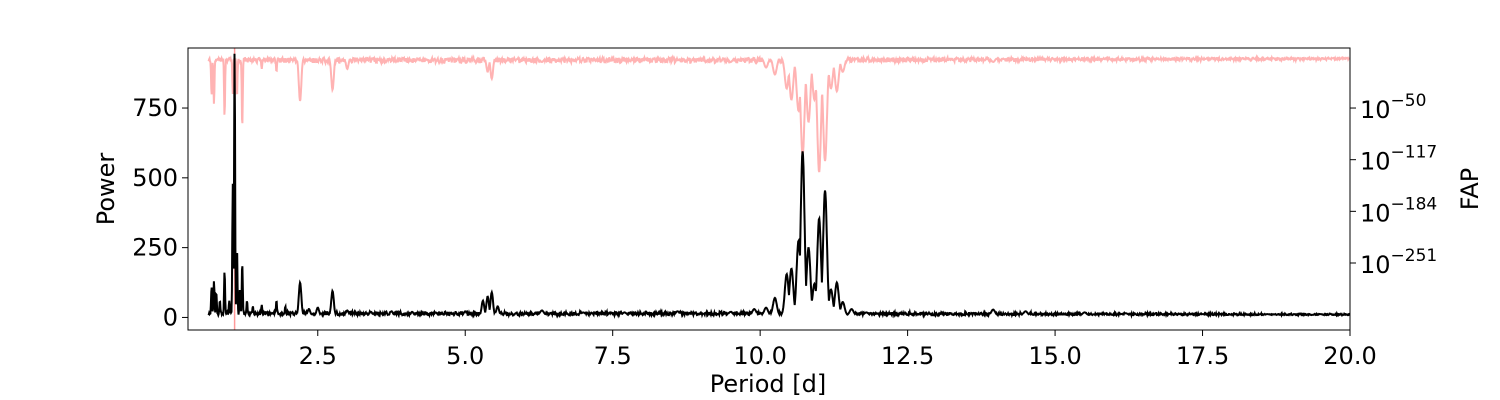 The width and height of the screenshot is (1500, 400). Describe the element at coordinates (1409, 101) in the screenshot. I see `y2-tick-exponent: −50` at that location.